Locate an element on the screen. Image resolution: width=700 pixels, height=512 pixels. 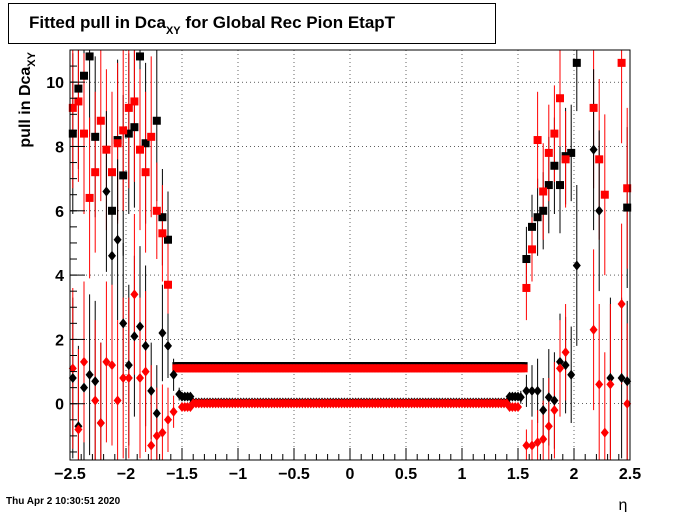
y-tick-label: 8 is located at coordinates (59, 147).